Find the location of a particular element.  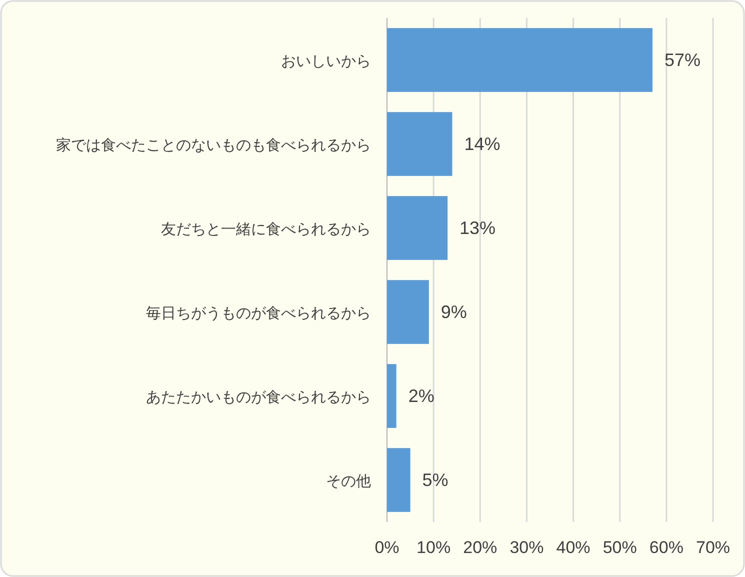

data-label: 2% is located at coordinates (421, 396).